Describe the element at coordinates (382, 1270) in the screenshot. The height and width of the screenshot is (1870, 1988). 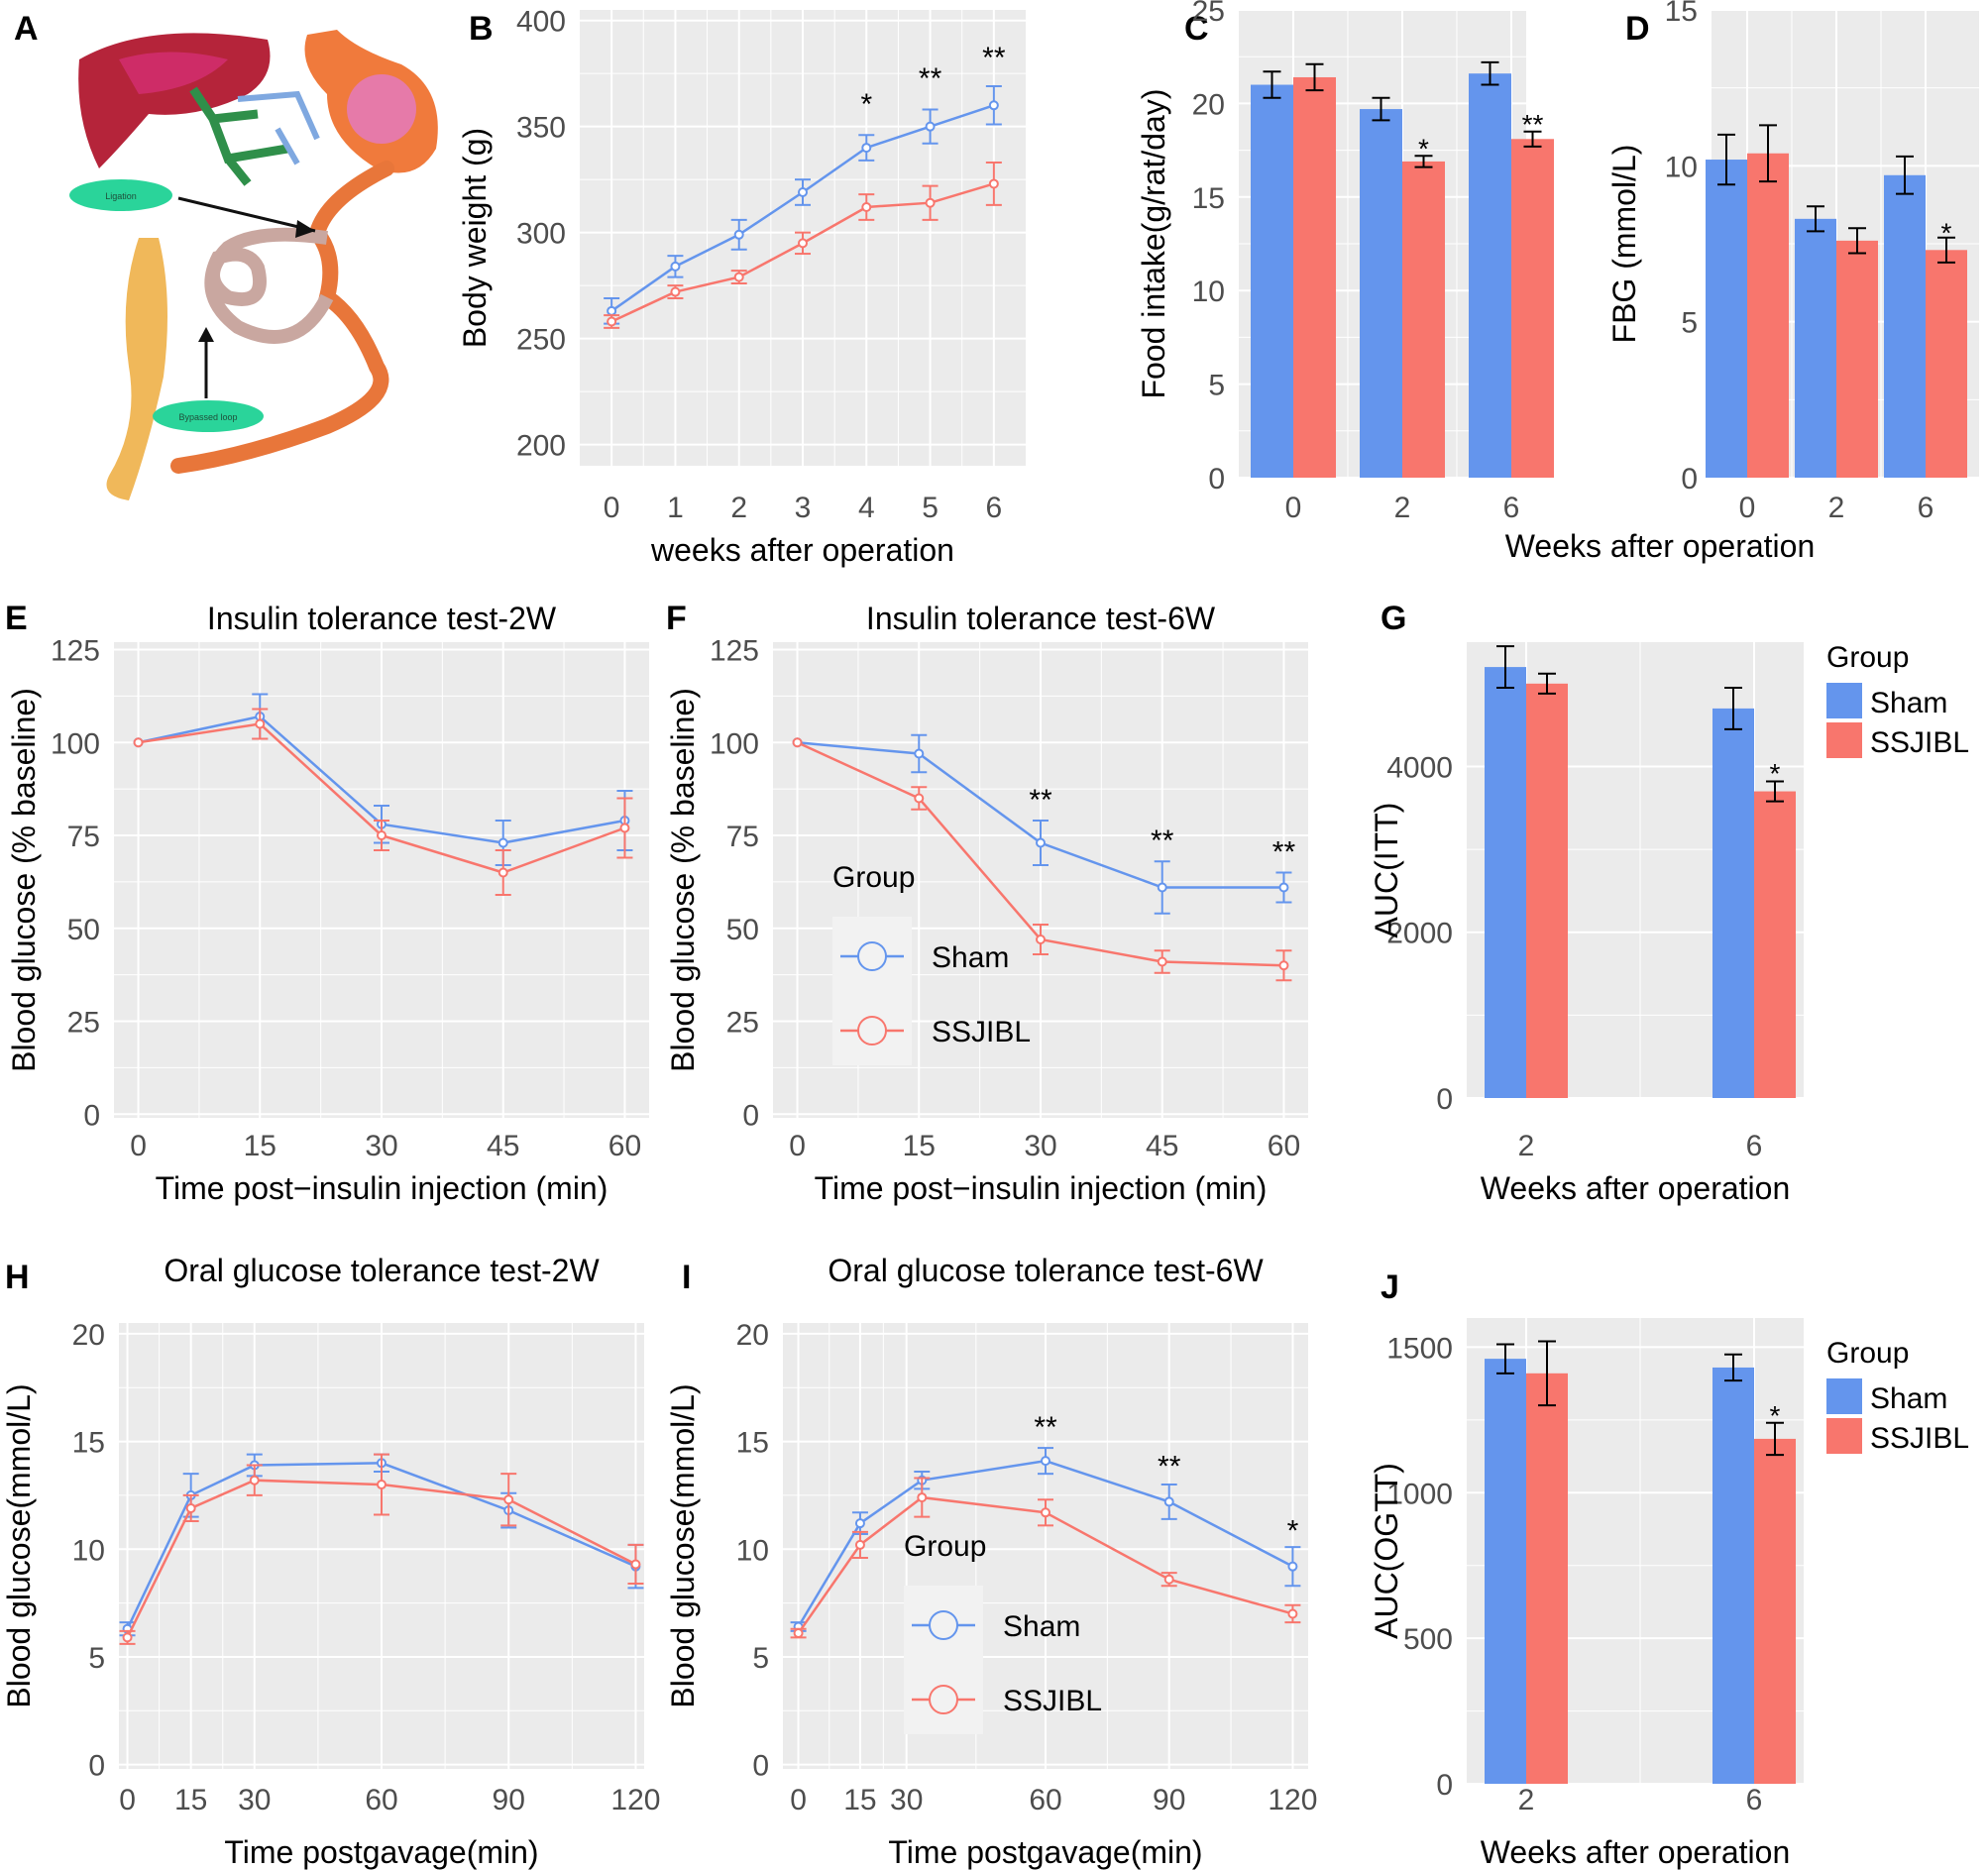
I see `chart-title: Oral glucose tolerance test-2W` at that location.